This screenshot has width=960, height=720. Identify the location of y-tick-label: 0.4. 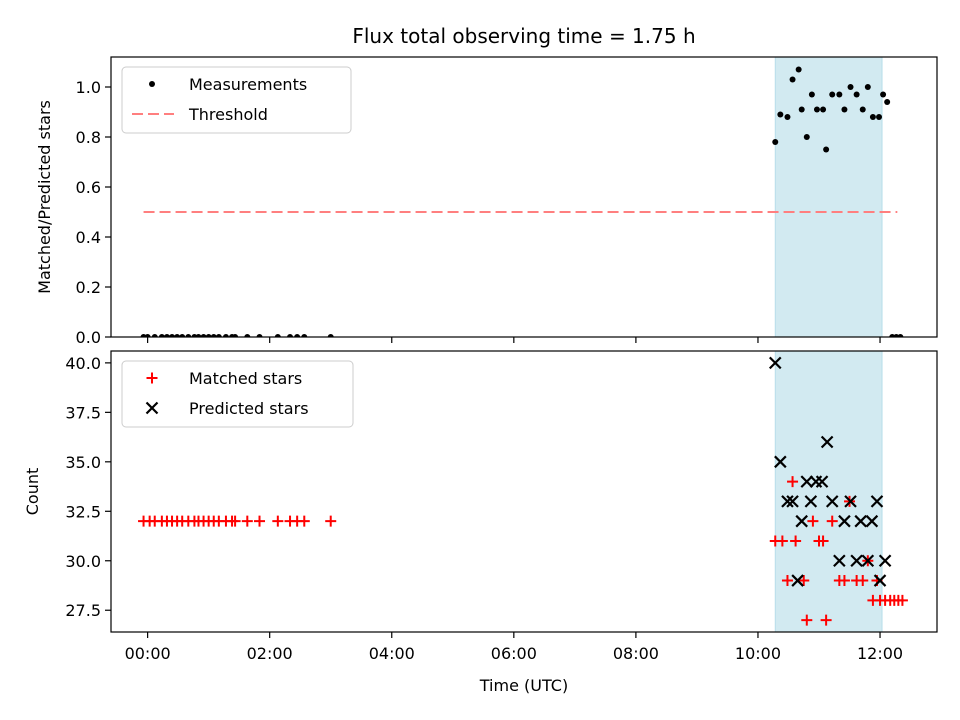
(88, 237).